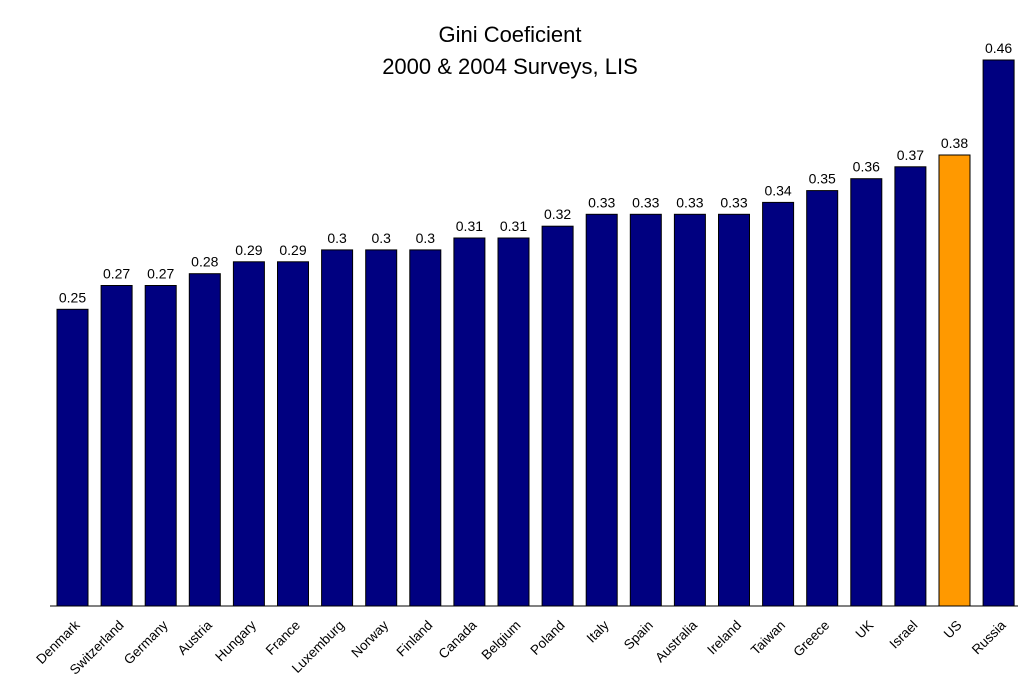 Image resolution: width=1024 pixels, height=697 pixels. Describe the element at coordinates (457, 639) in the screenshot. I see `x-tick-label-canada: Canada` at that location.